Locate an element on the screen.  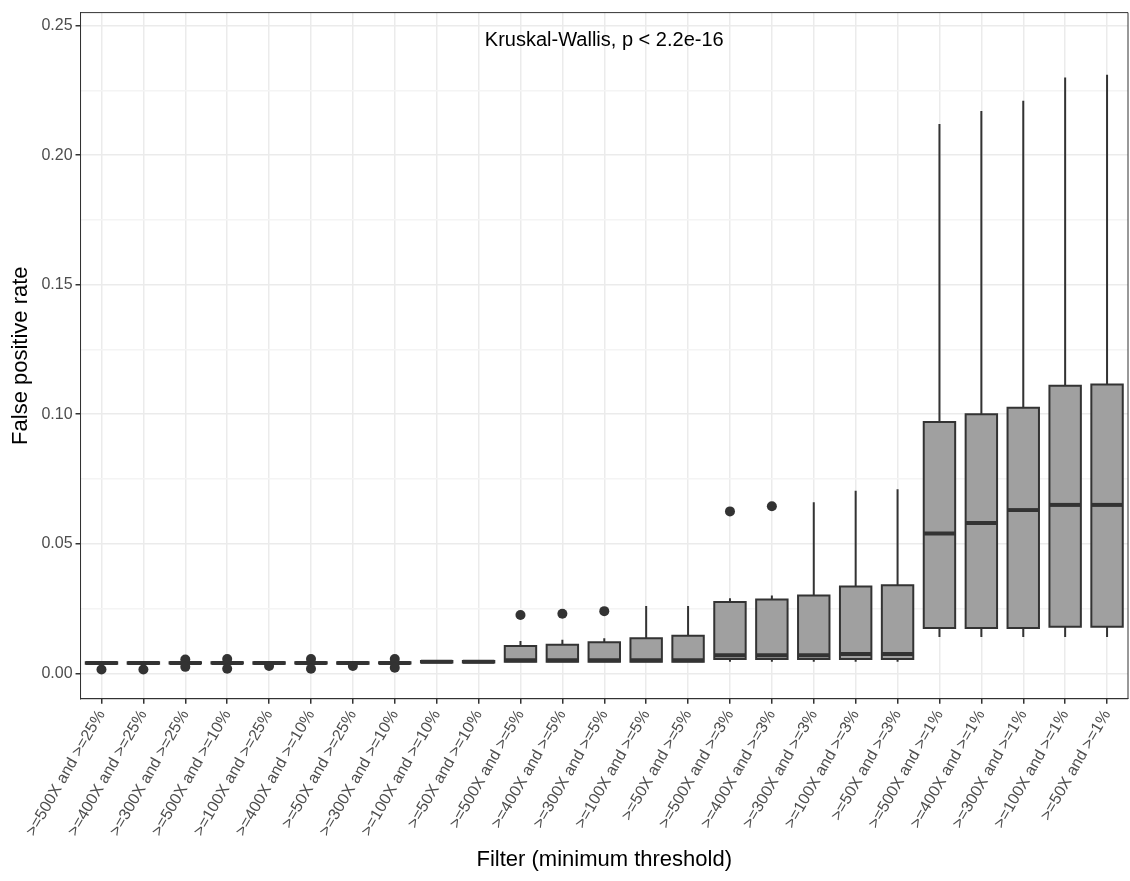
y-tick-label: 0.10 is located at coordinates (57, 413).